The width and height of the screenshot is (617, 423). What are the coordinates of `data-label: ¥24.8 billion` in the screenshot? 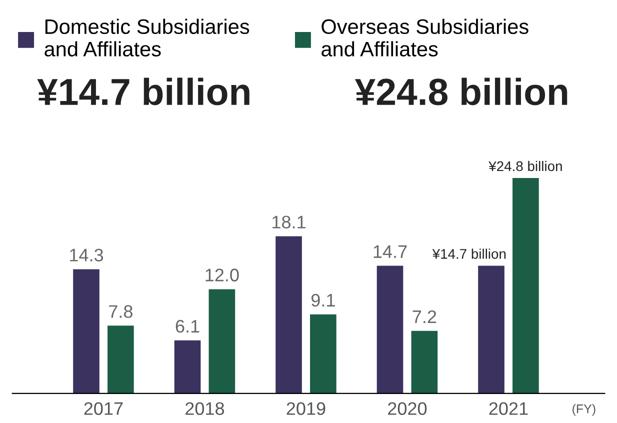 It's located at (525, 166).